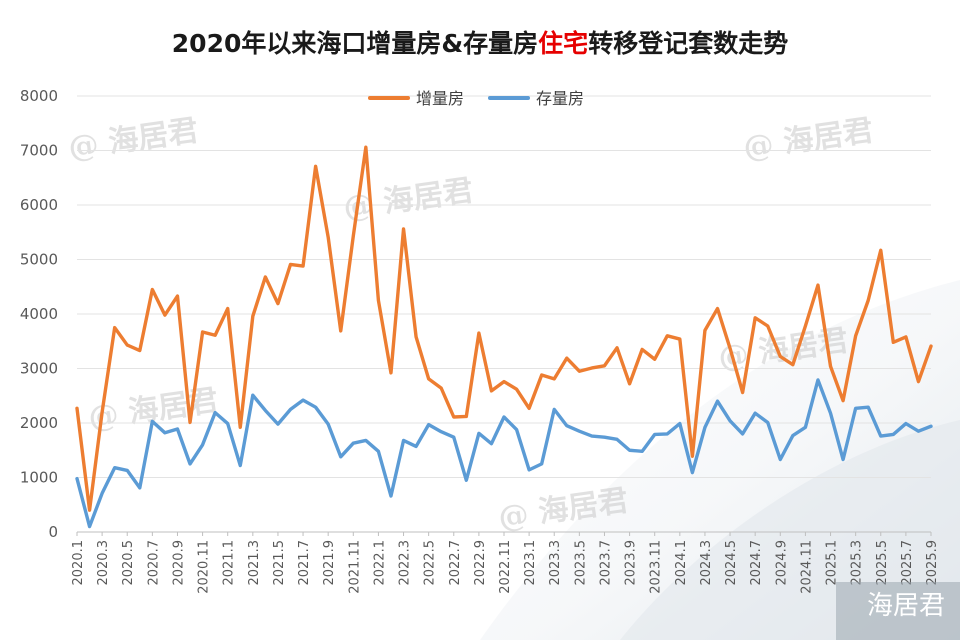 The image size is (960, 640). Describe the element at coordinates (907, 563) in the screenshot. I see `x-tick-label: 2025.7` at that location.